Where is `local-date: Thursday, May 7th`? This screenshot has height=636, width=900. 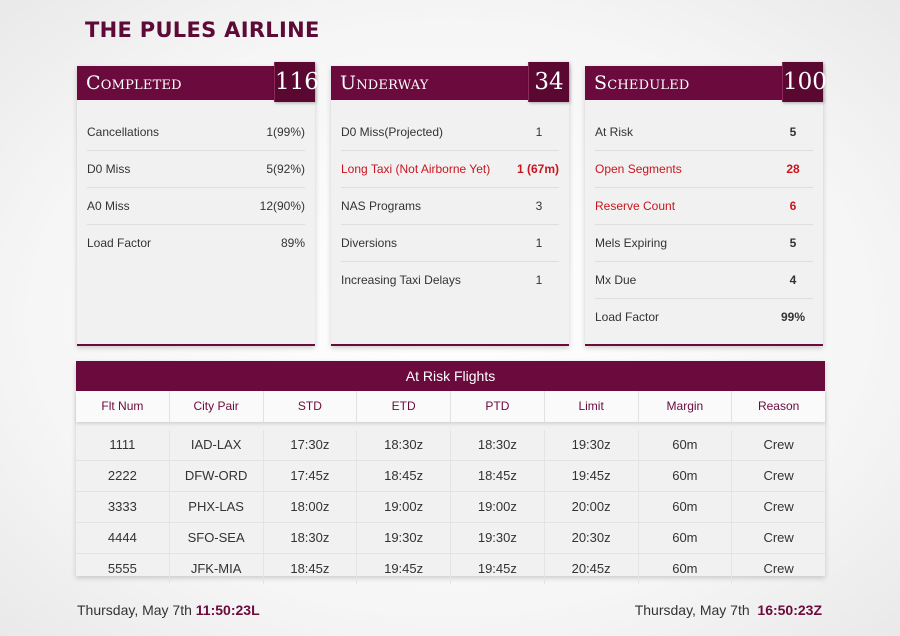 local-date: Thursday, May 7th is located at coordinates (134, 610).